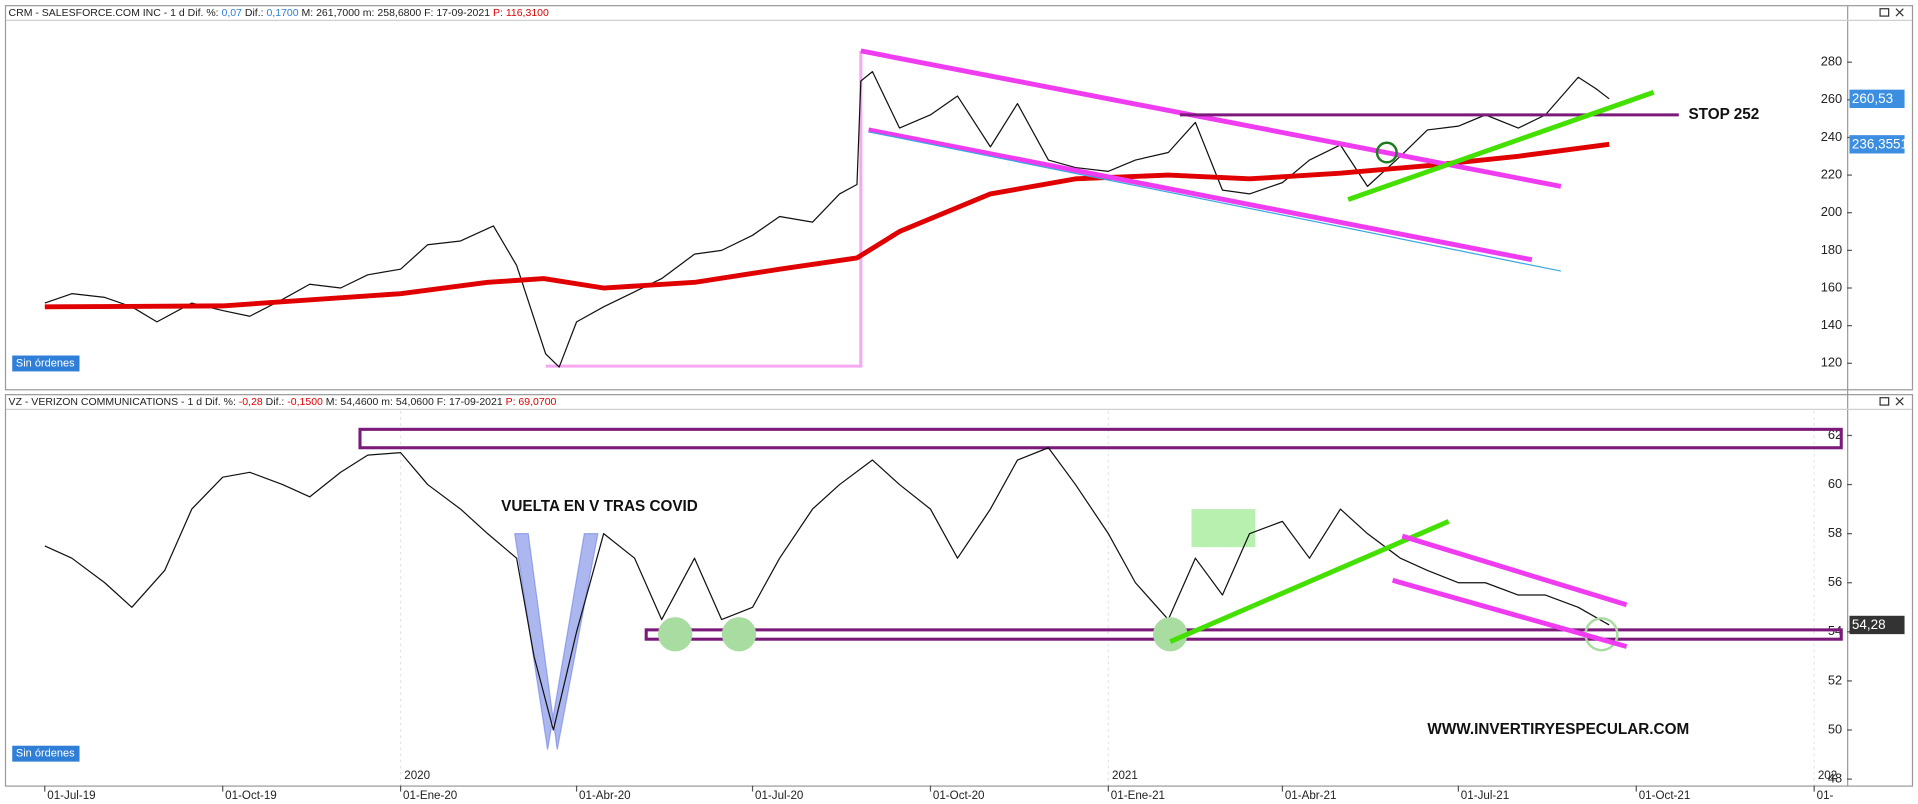  Describe the element at coordinates (1665, 795) in the screenshot. I see `x-tick-label: 01-Oct-21` at that location.